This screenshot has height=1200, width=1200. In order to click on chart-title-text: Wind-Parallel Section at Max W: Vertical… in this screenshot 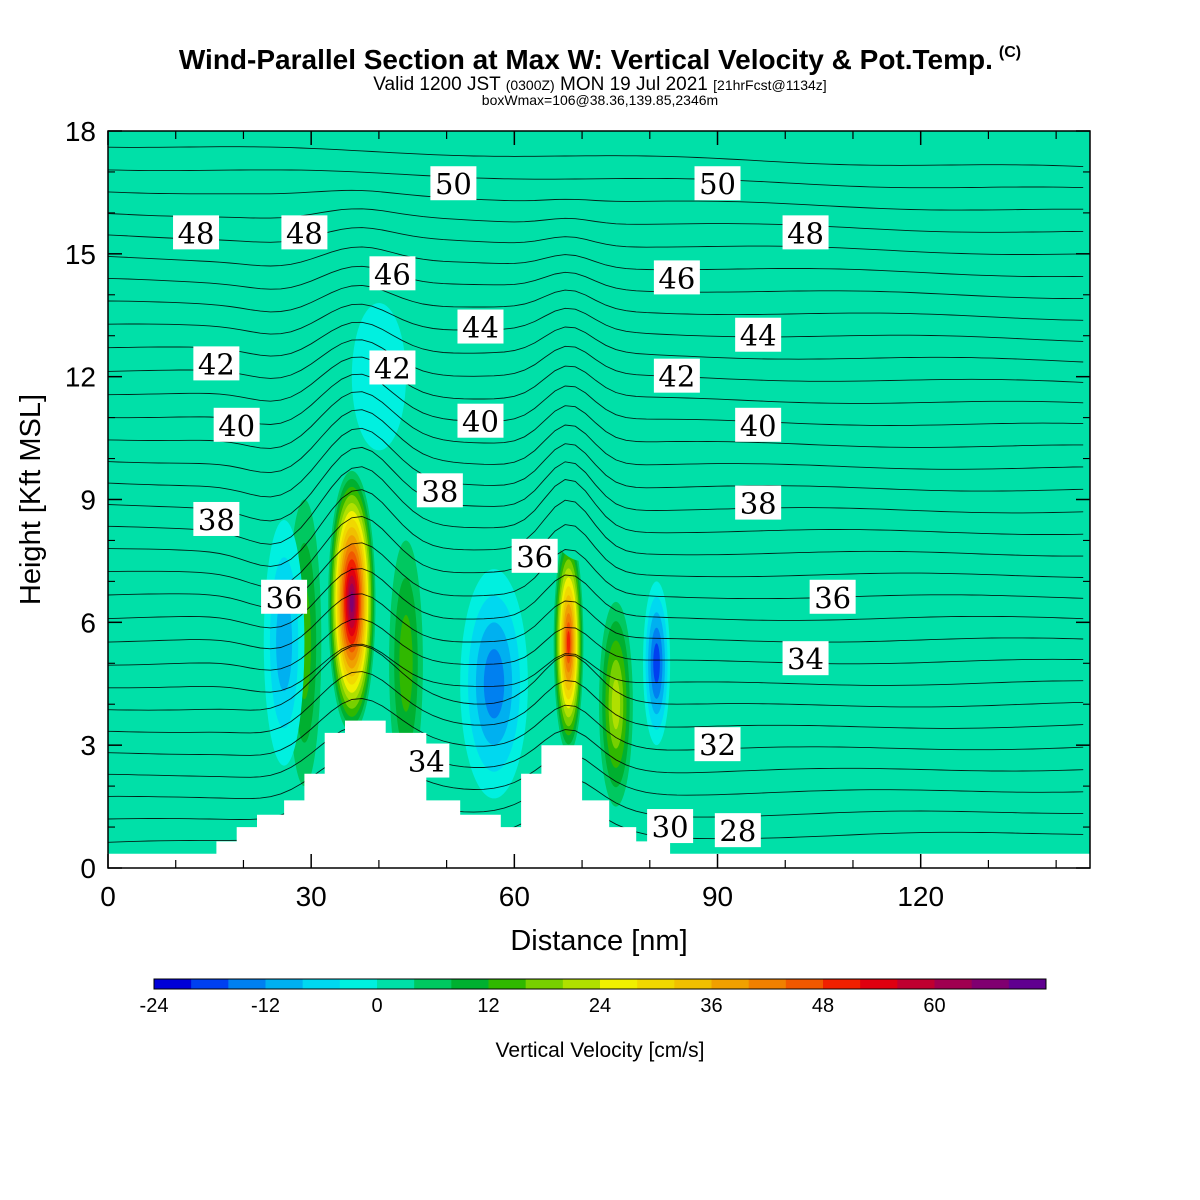, I will do `click(585, 59)`.